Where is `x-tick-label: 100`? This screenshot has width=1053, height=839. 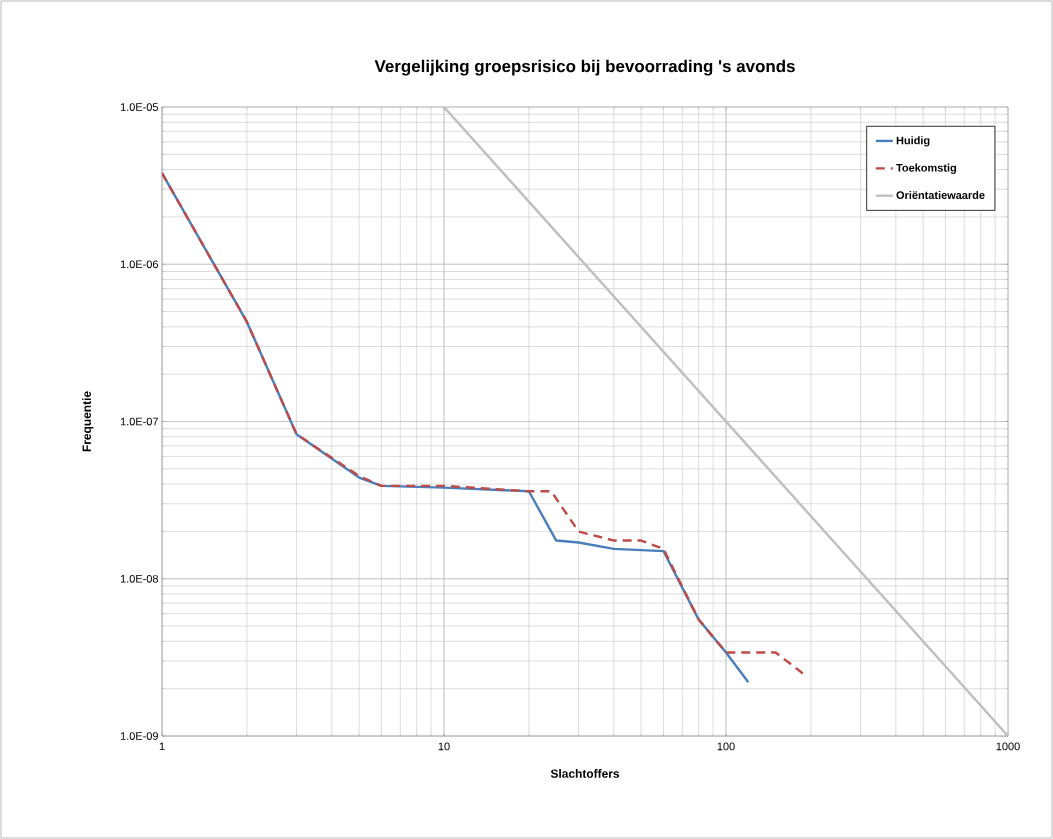 x-tick-label: 100 is located at coordinates (726, 746).